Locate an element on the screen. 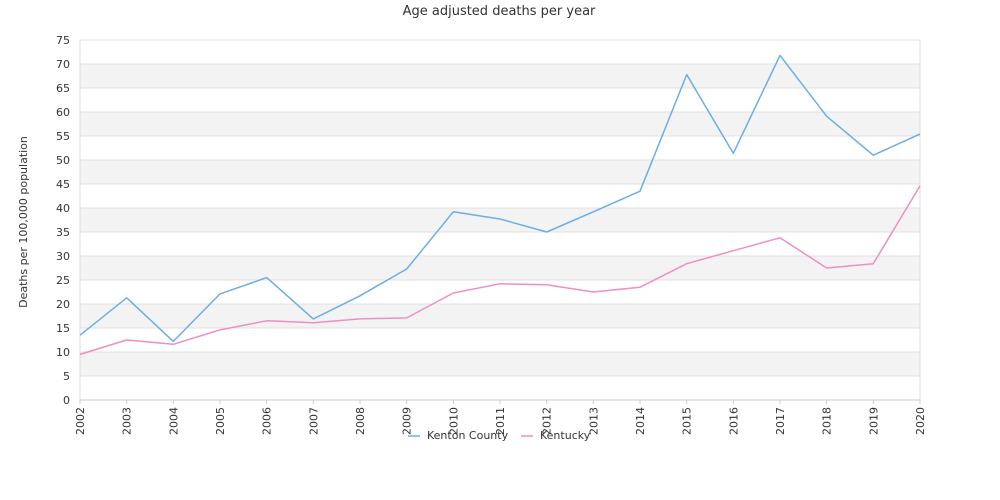  legend-label: Kentucky is located at coordinates (565, 435).